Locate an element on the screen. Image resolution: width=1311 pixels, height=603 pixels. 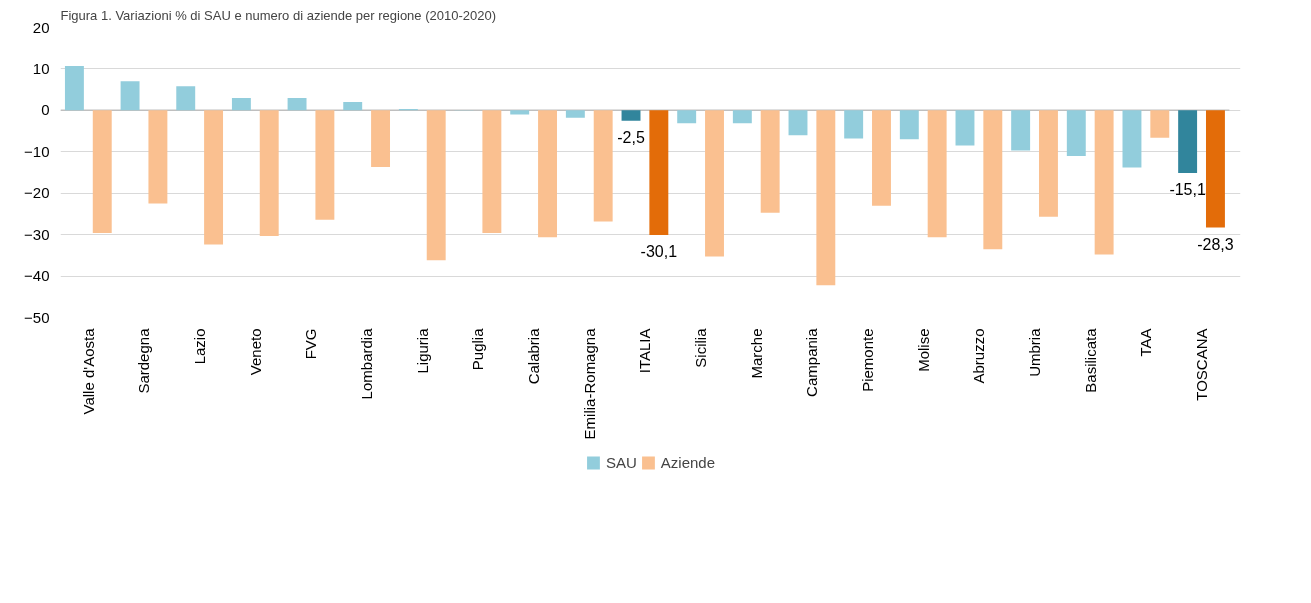
x-tick-label: Emilia-Romagna is located at coordinates (589, 383).